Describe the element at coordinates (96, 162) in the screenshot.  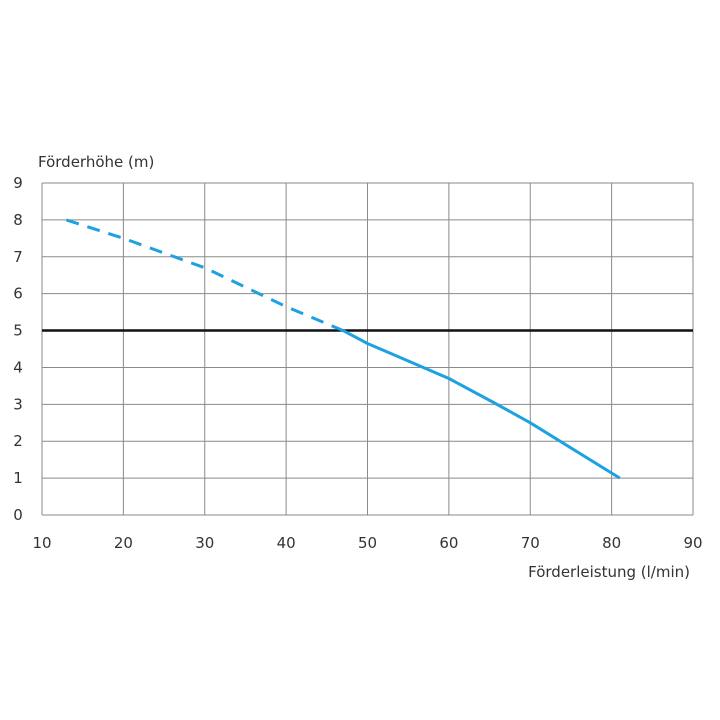
I see `y-axis-label: Förderhöhe (m)` at that location.